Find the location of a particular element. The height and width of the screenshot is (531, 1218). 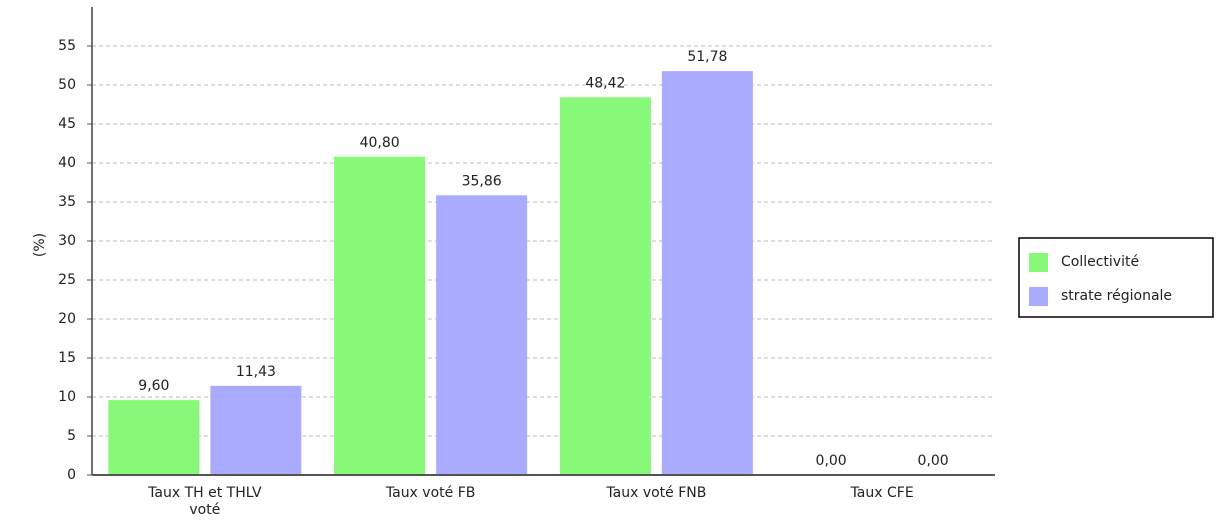

y-tick-label: 30 is located at coordinates (67, 241).